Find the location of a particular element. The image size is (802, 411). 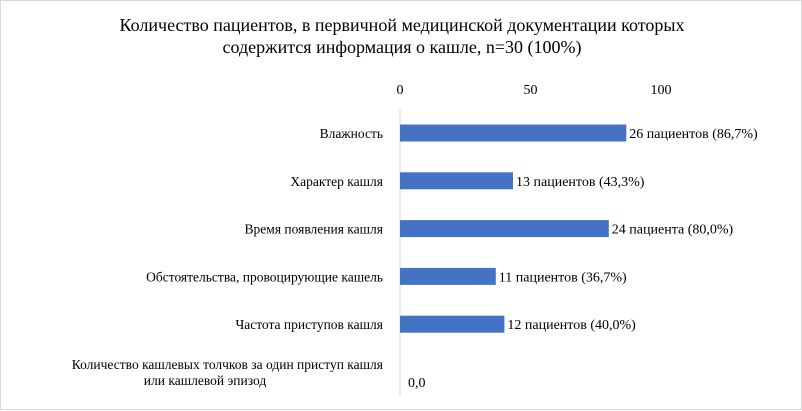

x-axis-ticks: 0 50 100 is located at coordinates (534, 90).